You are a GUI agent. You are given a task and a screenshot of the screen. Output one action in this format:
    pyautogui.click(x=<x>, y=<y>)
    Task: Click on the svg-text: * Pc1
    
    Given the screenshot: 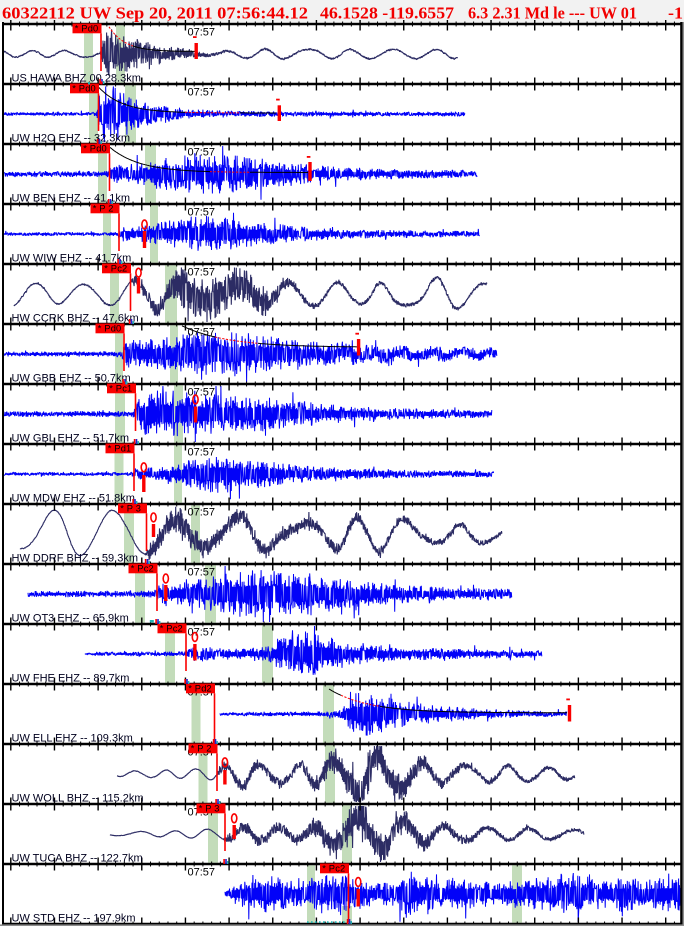 What is the action you would take?
    pyautogui.click(x=120, y=389)
    